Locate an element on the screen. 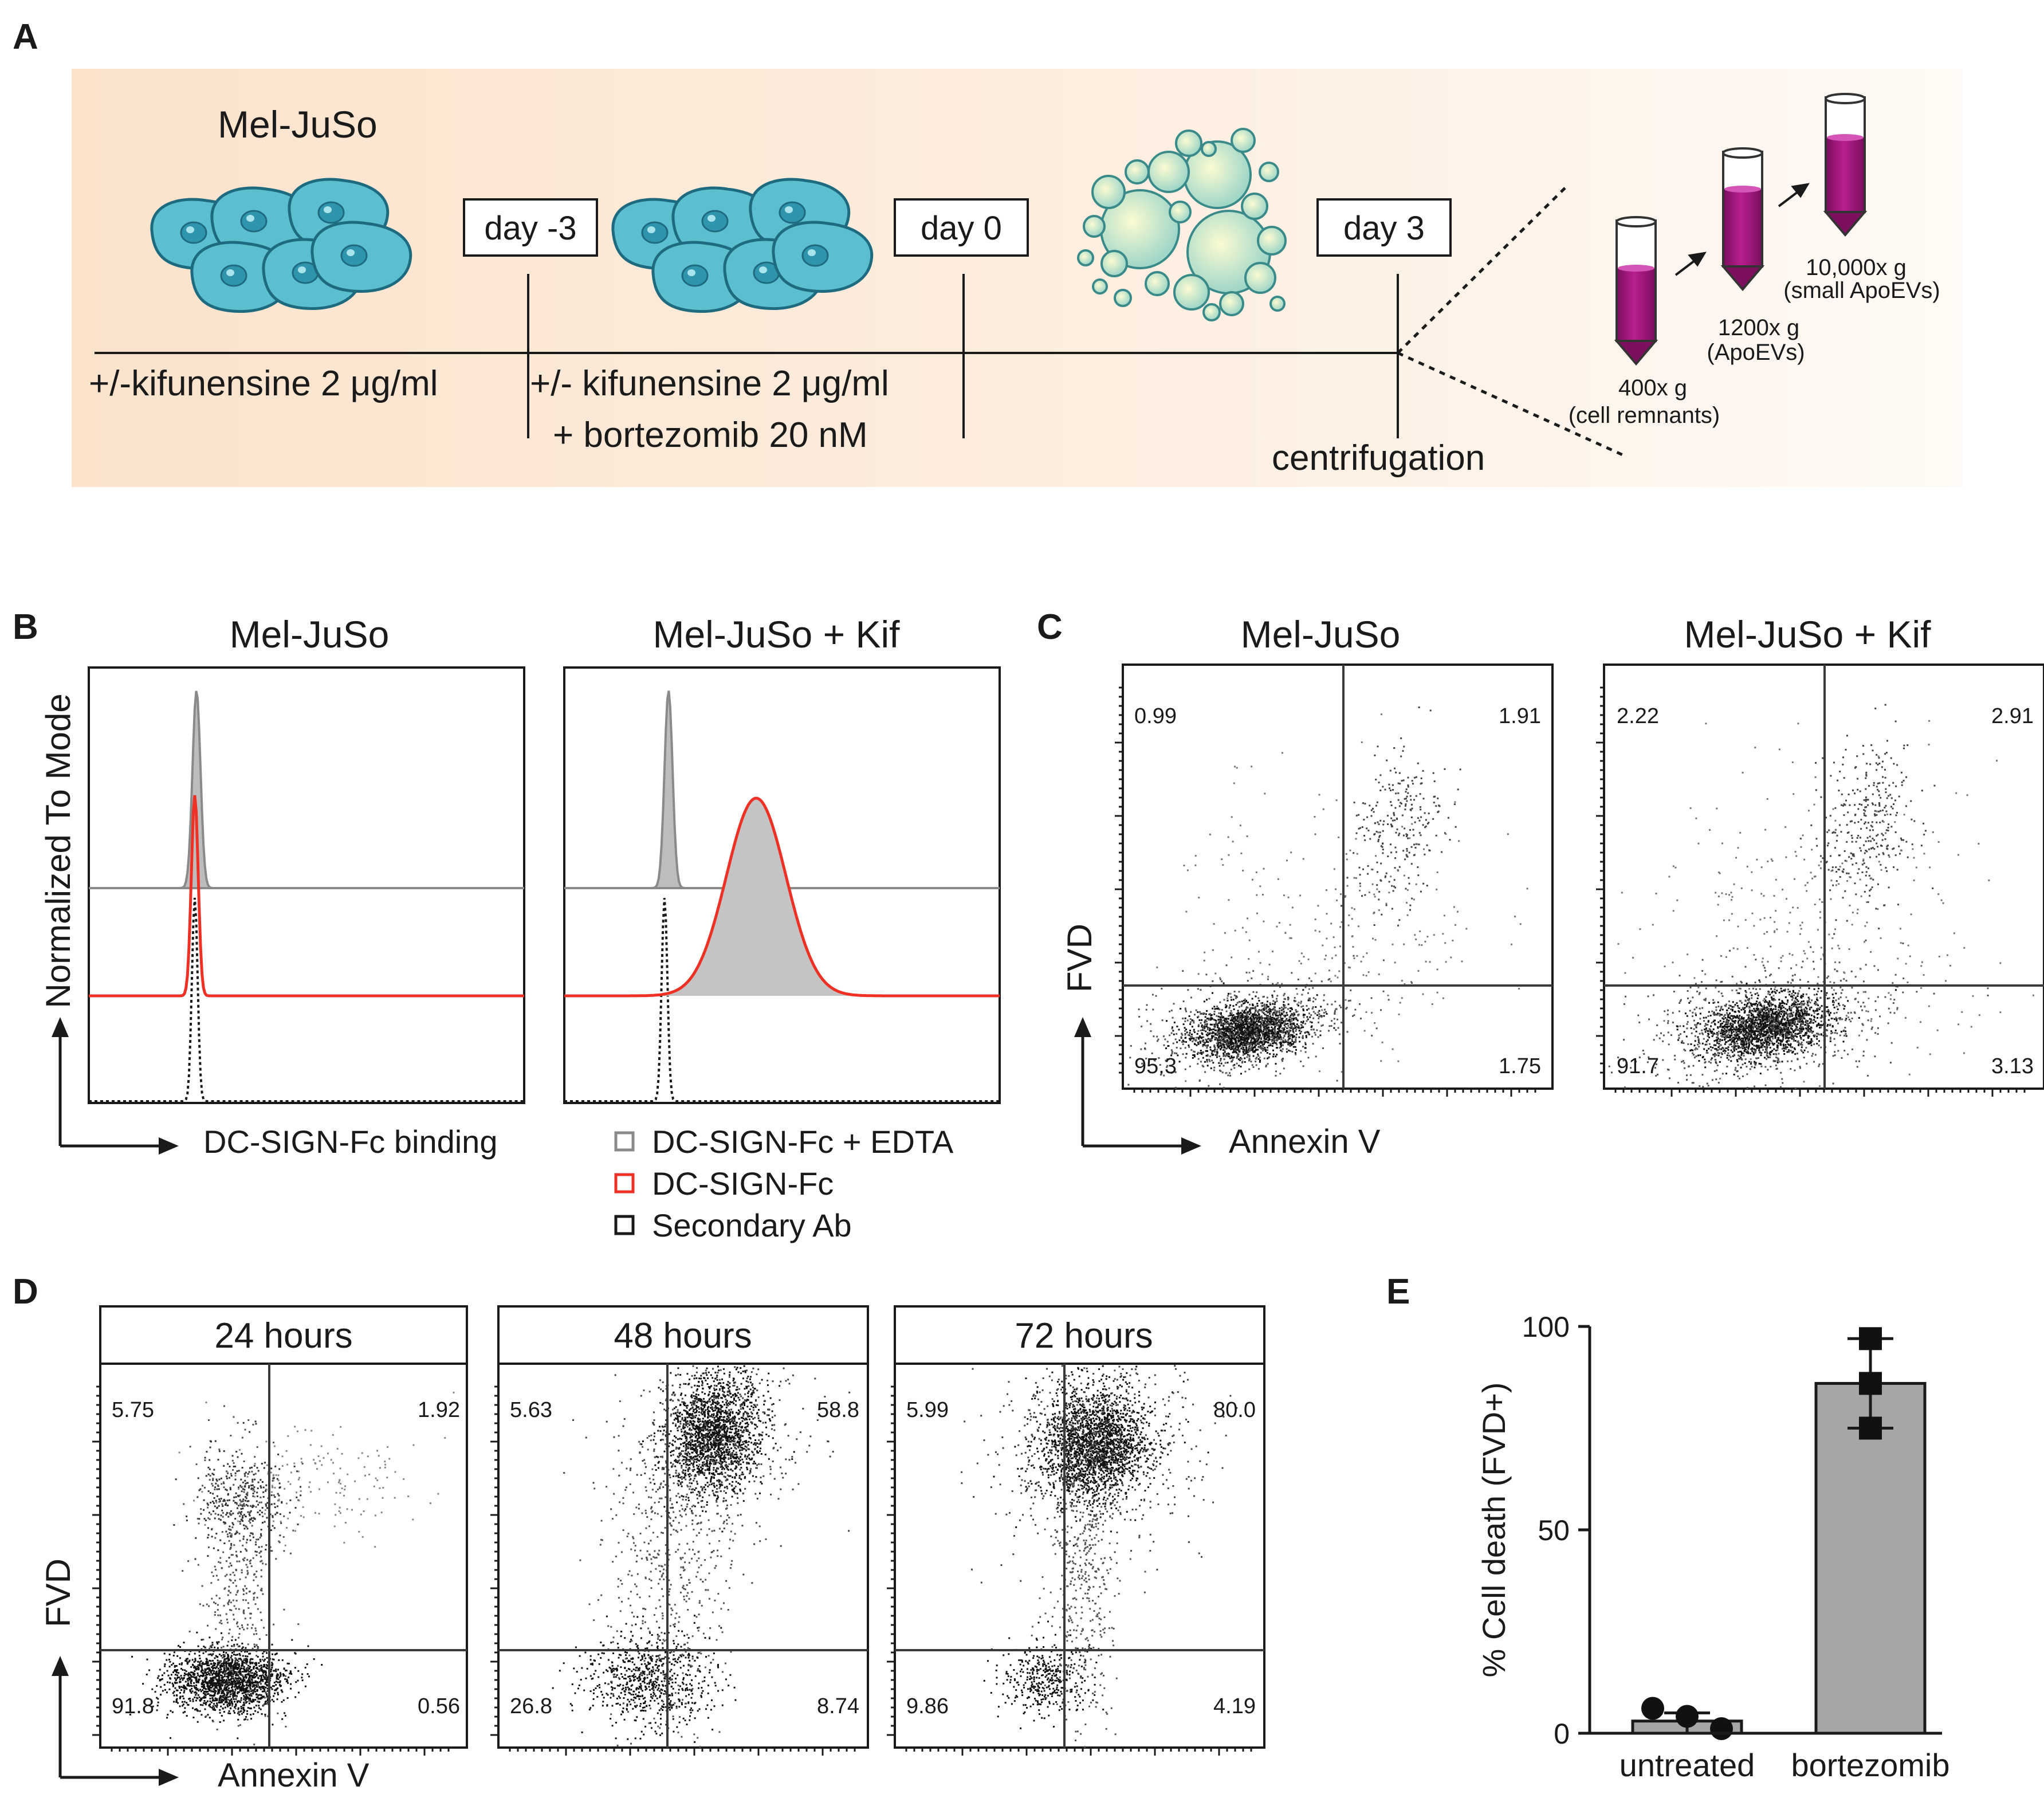 The width and height of the screenshot is (2044, 1798). quadrant-lower-right: 3.13 is located at coordinates (2012, 1066).